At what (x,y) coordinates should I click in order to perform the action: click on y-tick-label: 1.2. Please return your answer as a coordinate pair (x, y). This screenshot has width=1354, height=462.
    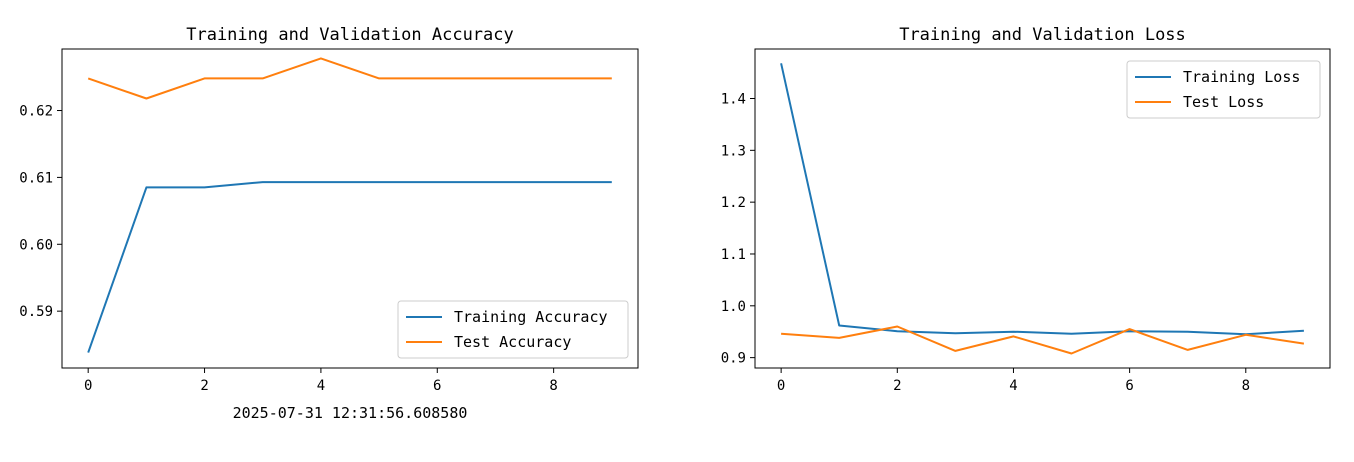
    Looking at the image, I should click on (733, 203).